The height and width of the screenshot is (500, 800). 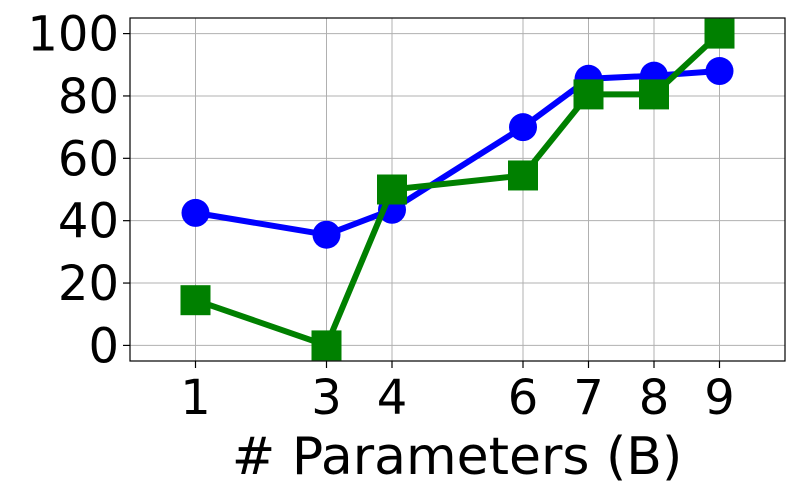 What do you see at coordinates (392, 398) in the screenshot?
I see `x-tick-label: 4` at bounding box center [392, 398].